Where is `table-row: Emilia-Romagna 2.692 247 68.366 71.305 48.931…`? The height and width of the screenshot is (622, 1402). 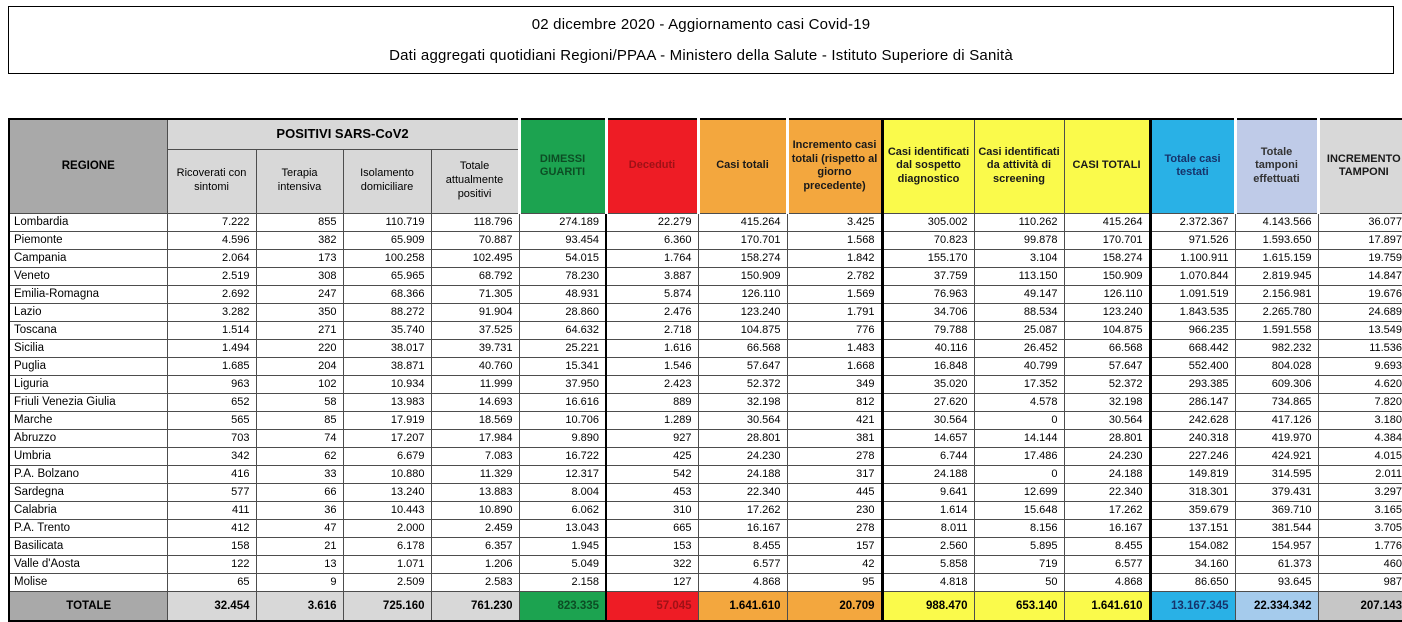
table-row: Emilia-Romagna 2.692 247 68.366 71.305 48.931… is located at coordinates (705, 294).